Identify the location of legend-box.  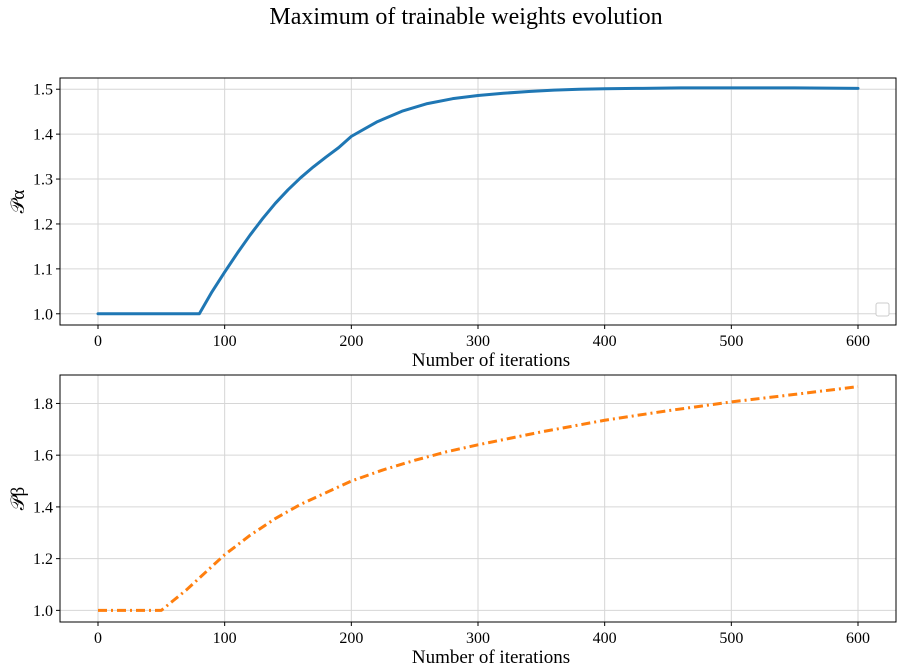
(882, 309).